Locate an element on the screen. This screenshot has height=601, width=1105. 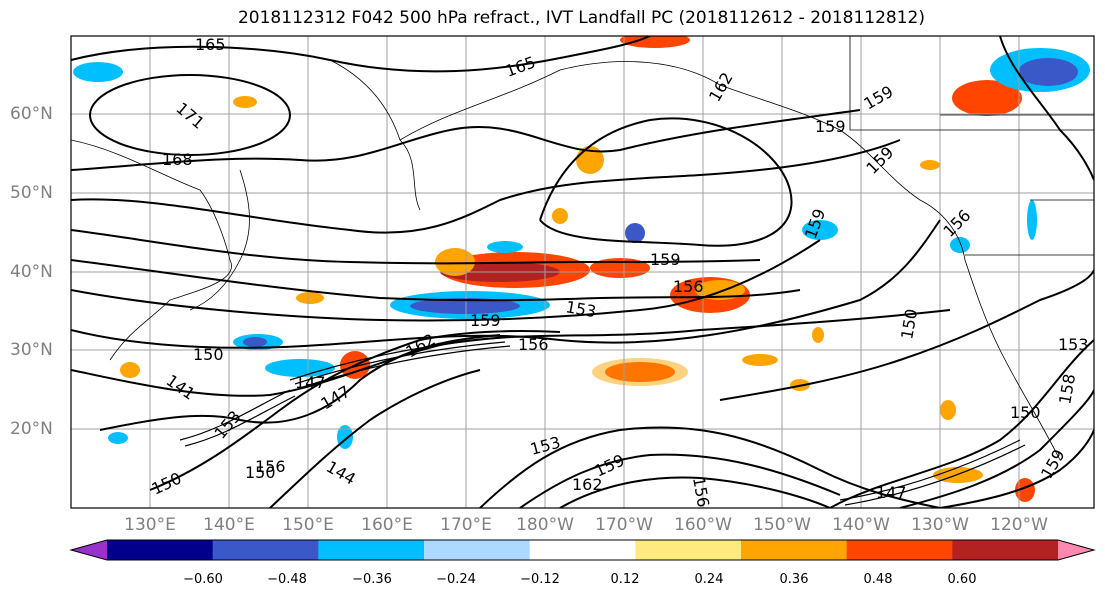
contour-label: 168 is located at coordinates (177, 159).